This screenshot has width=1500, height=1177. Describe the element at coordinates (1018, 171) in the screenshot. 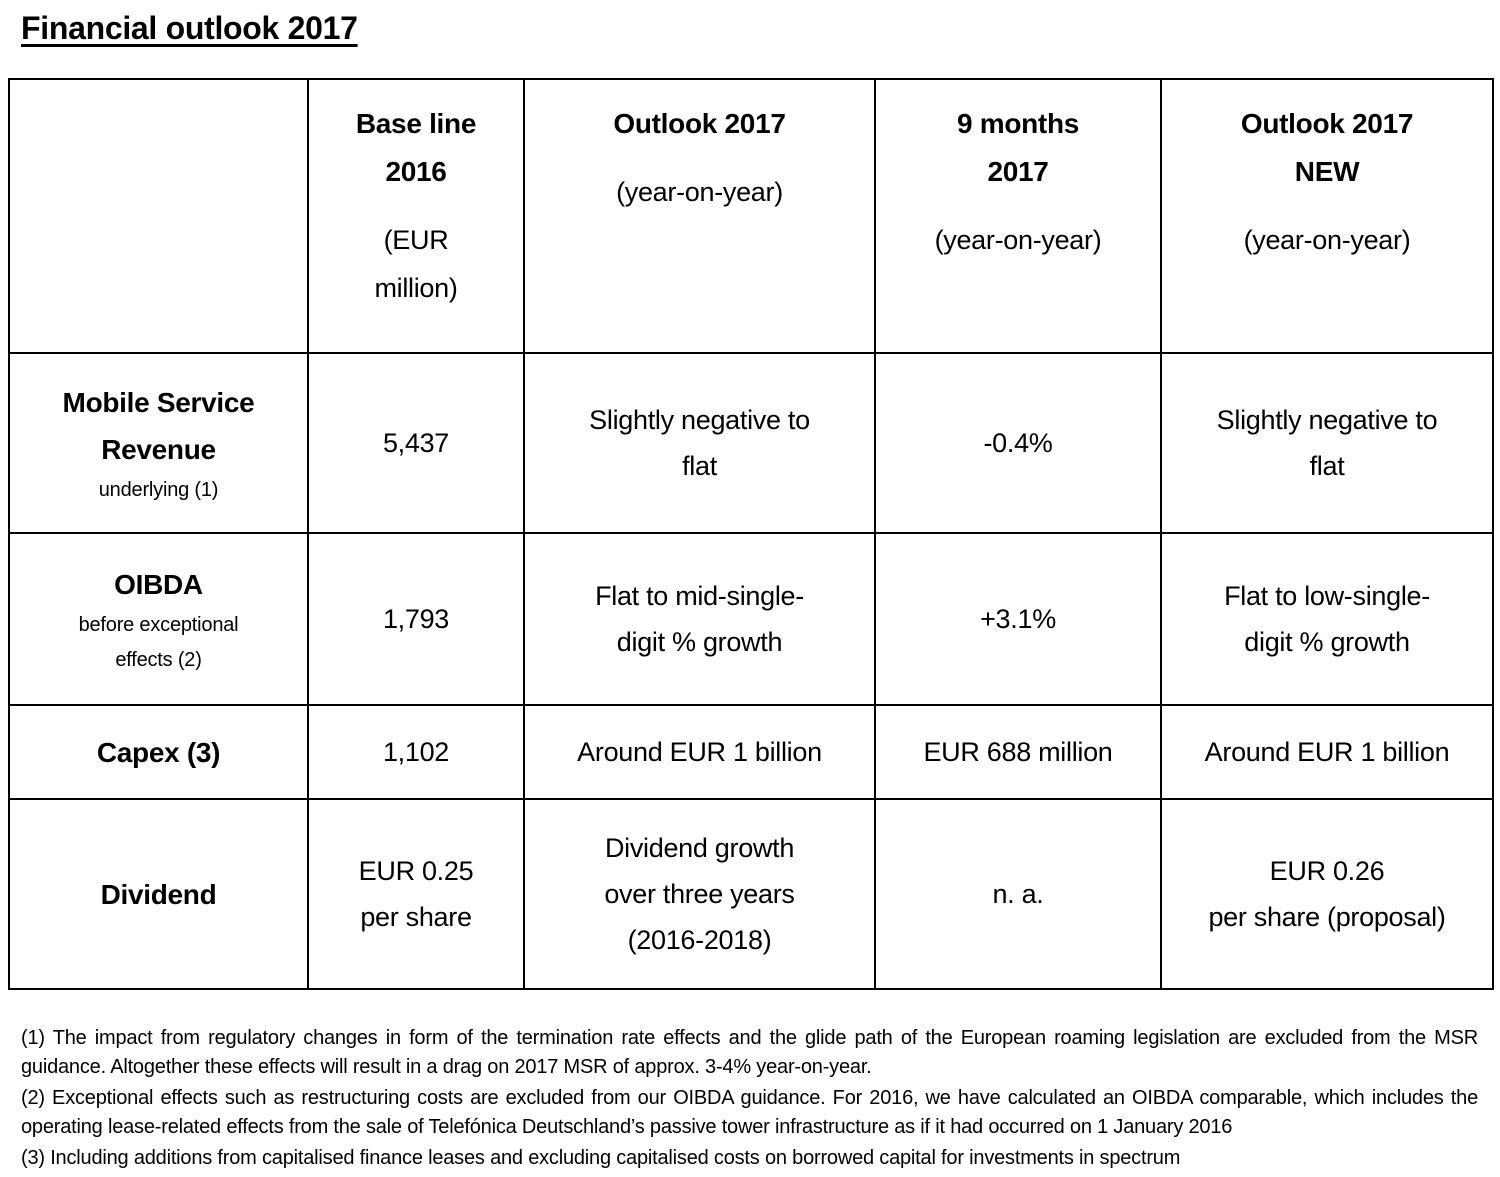

I see `header-line: 2017` at that location.